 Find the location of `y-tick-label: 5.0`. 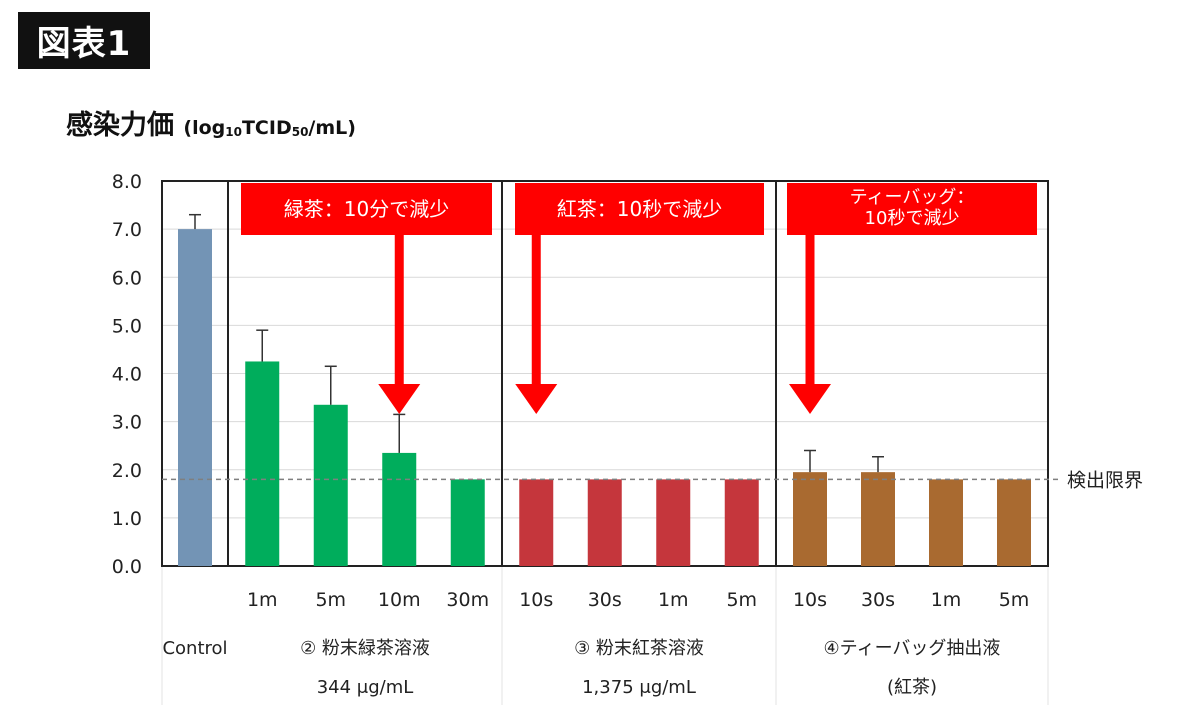

y-tick-label: 5.0 is located at coordinates (127, 326).